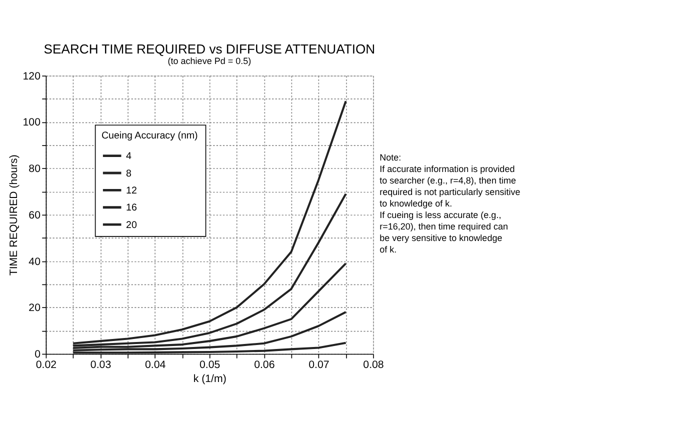 The image size is (684, 431). Describe the element at coordinates (210, 49) in the screenshot. I see `chart-title: SEARCH TIME REQUIRED vs DIFFUSE ATTENUATION` at that location.